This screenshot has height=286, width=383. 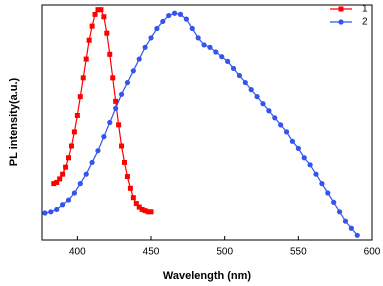 I want to click on x-tick-label: 600, so click(x=372, y=252).